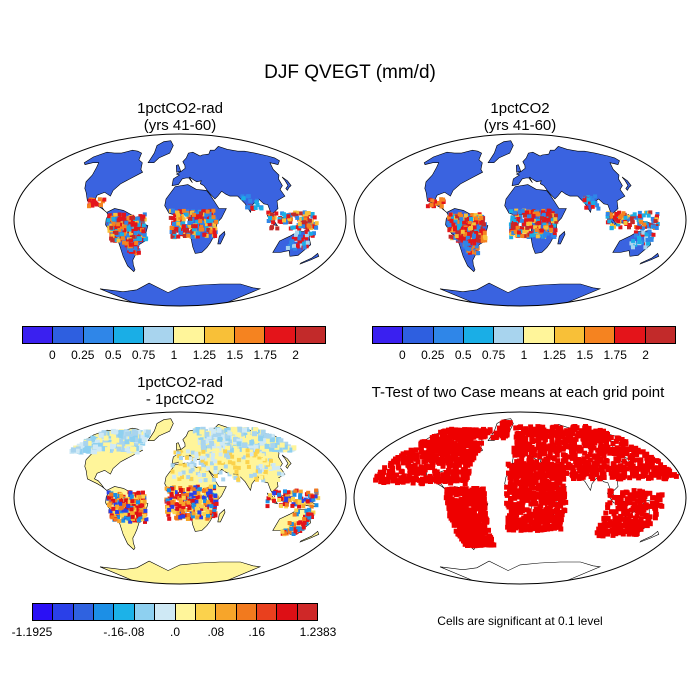  I want to click on colorbar-top-right-labels: 0 0.25 0.5 0.75 1 1.25 1.5 1.75 2, so click(524, 356).